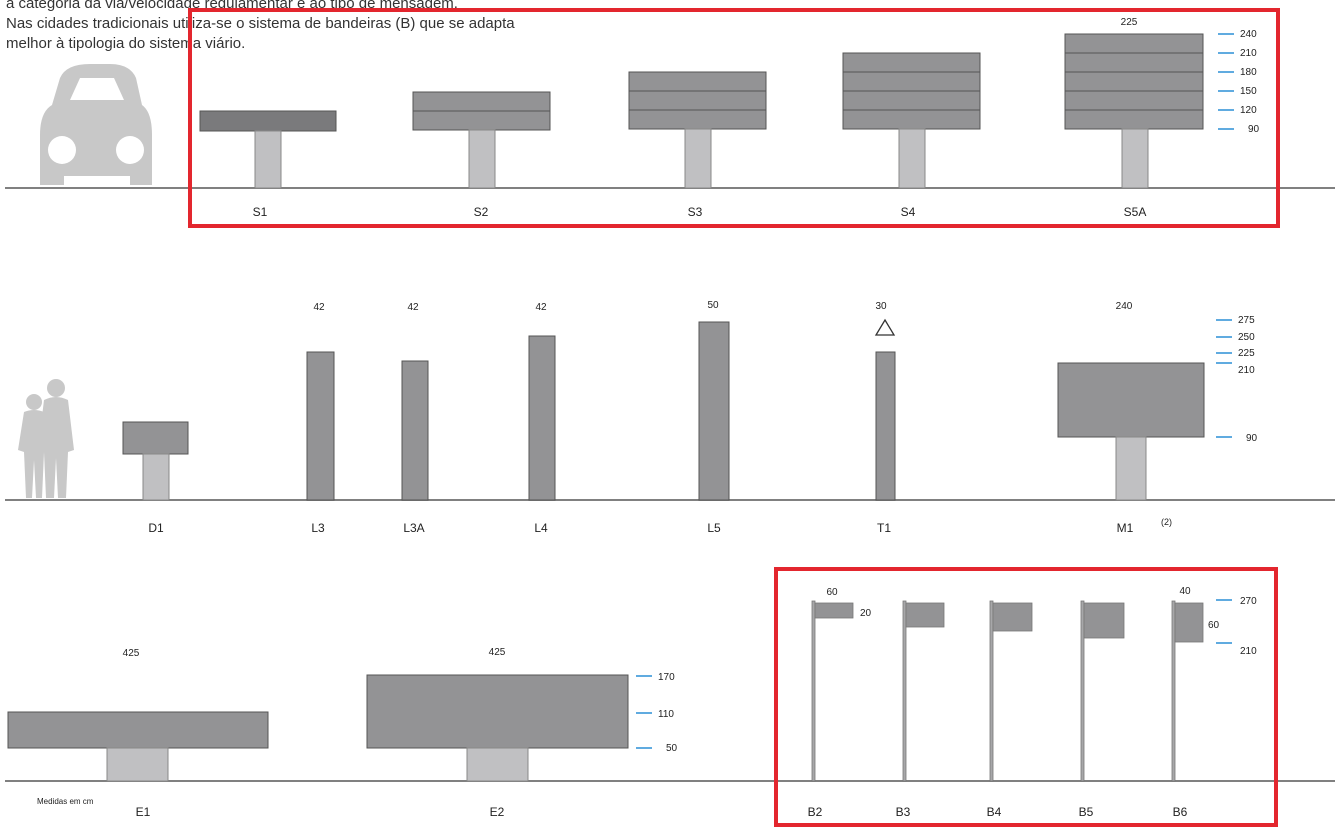 The height and width of the screenshot is (828, 1339). I want to click on label-s1: S1, so click(260, 212).